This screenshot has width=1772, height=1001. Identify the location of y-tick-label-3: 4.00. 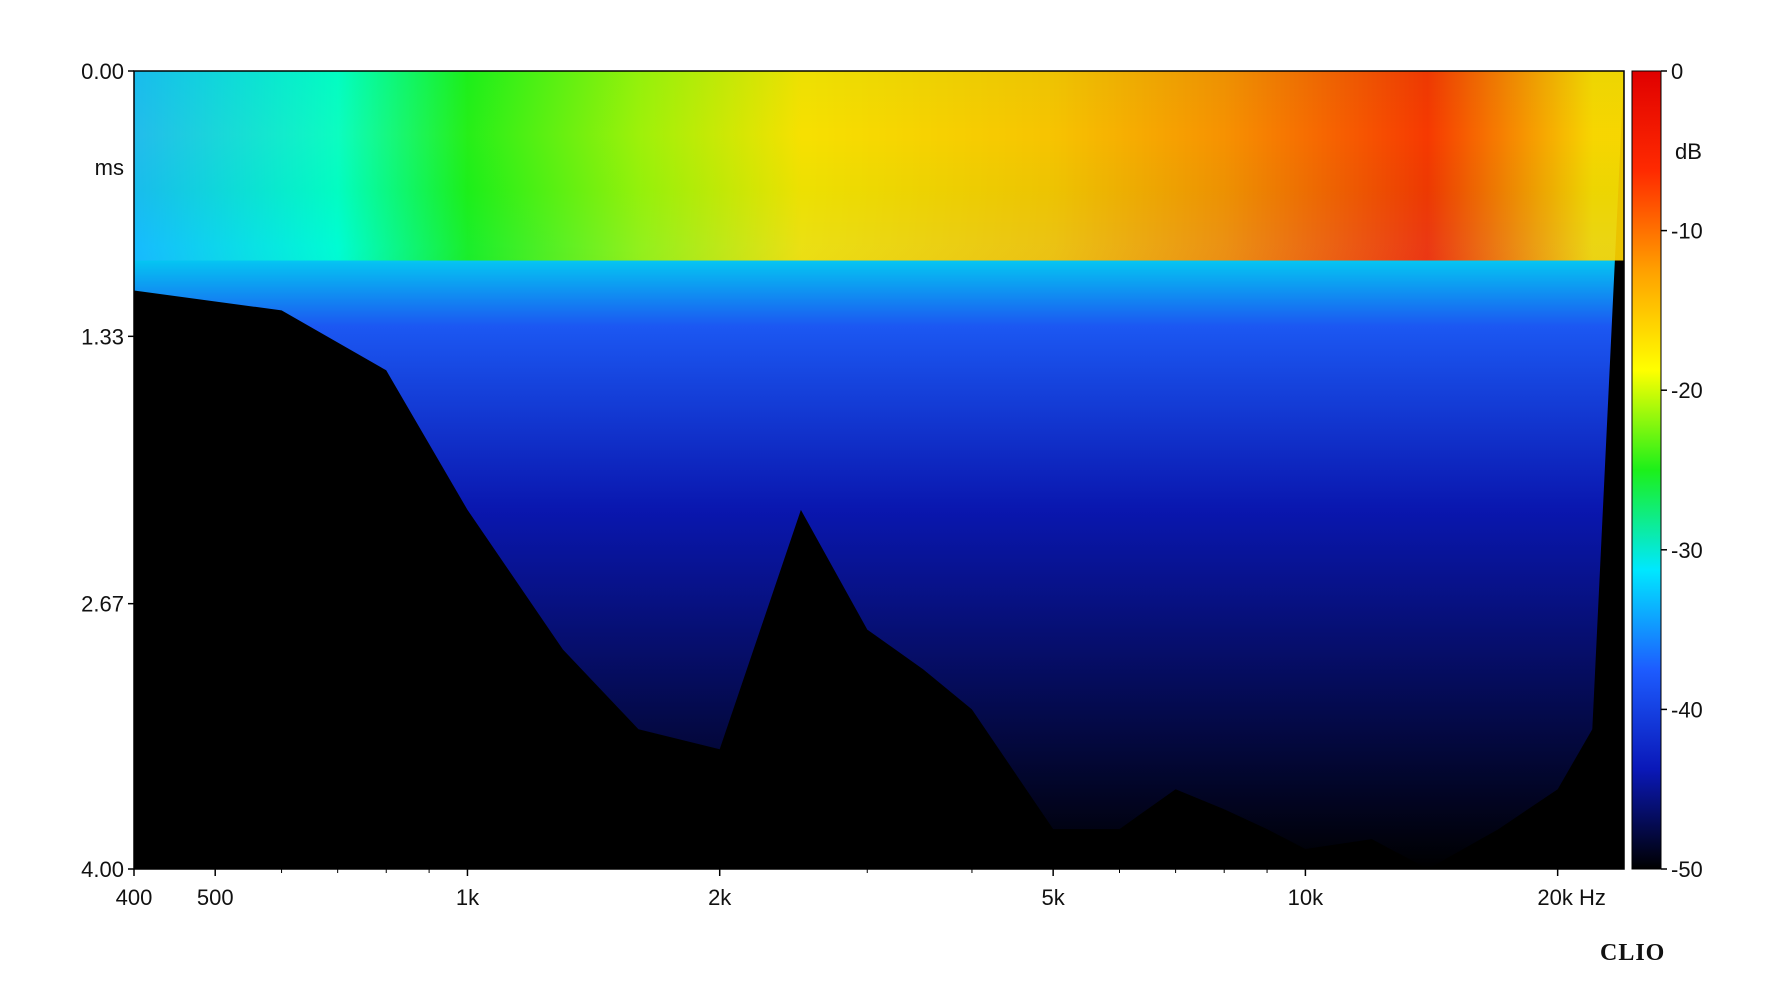
(102, 869).